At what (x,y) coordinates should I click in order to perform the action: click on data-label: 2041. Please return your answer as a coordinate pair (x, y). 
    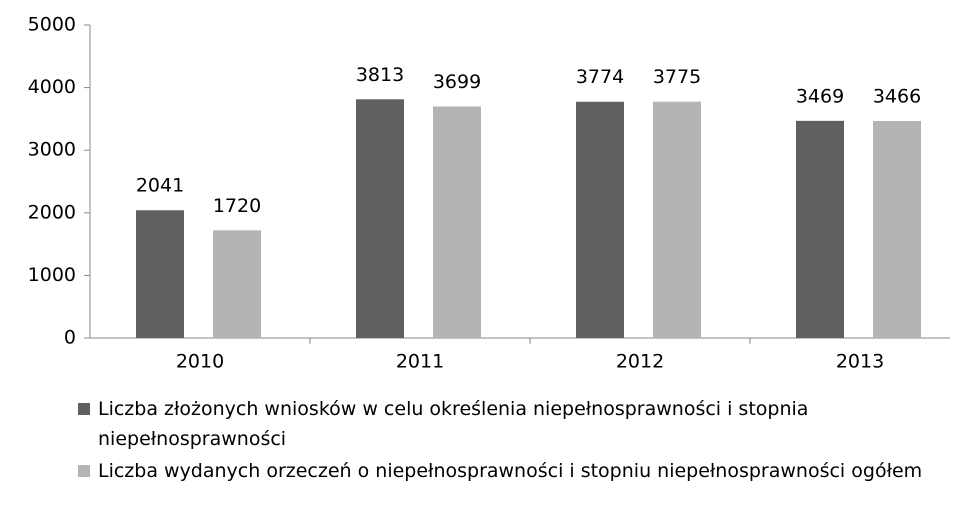
    Looking at the image, I should click on (160, 186).